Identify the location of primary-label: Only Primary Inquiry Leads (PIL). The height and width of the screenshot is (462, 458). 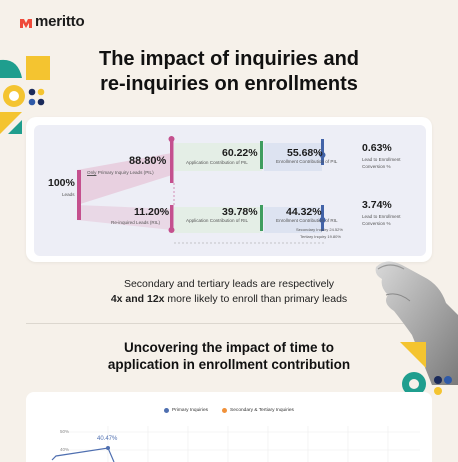
(120, 172).